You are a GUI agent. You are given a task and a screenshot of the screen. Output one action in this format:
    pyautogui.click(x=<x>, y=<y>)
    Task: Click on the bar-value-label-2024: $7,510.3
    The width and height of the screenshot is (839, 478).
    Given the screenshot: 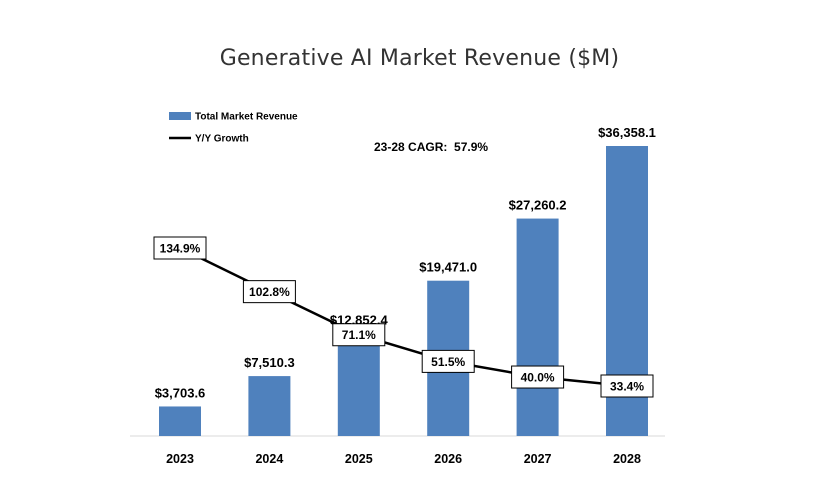 What is the action you would take?
    pyautogui.click(x=269, y=362)
    